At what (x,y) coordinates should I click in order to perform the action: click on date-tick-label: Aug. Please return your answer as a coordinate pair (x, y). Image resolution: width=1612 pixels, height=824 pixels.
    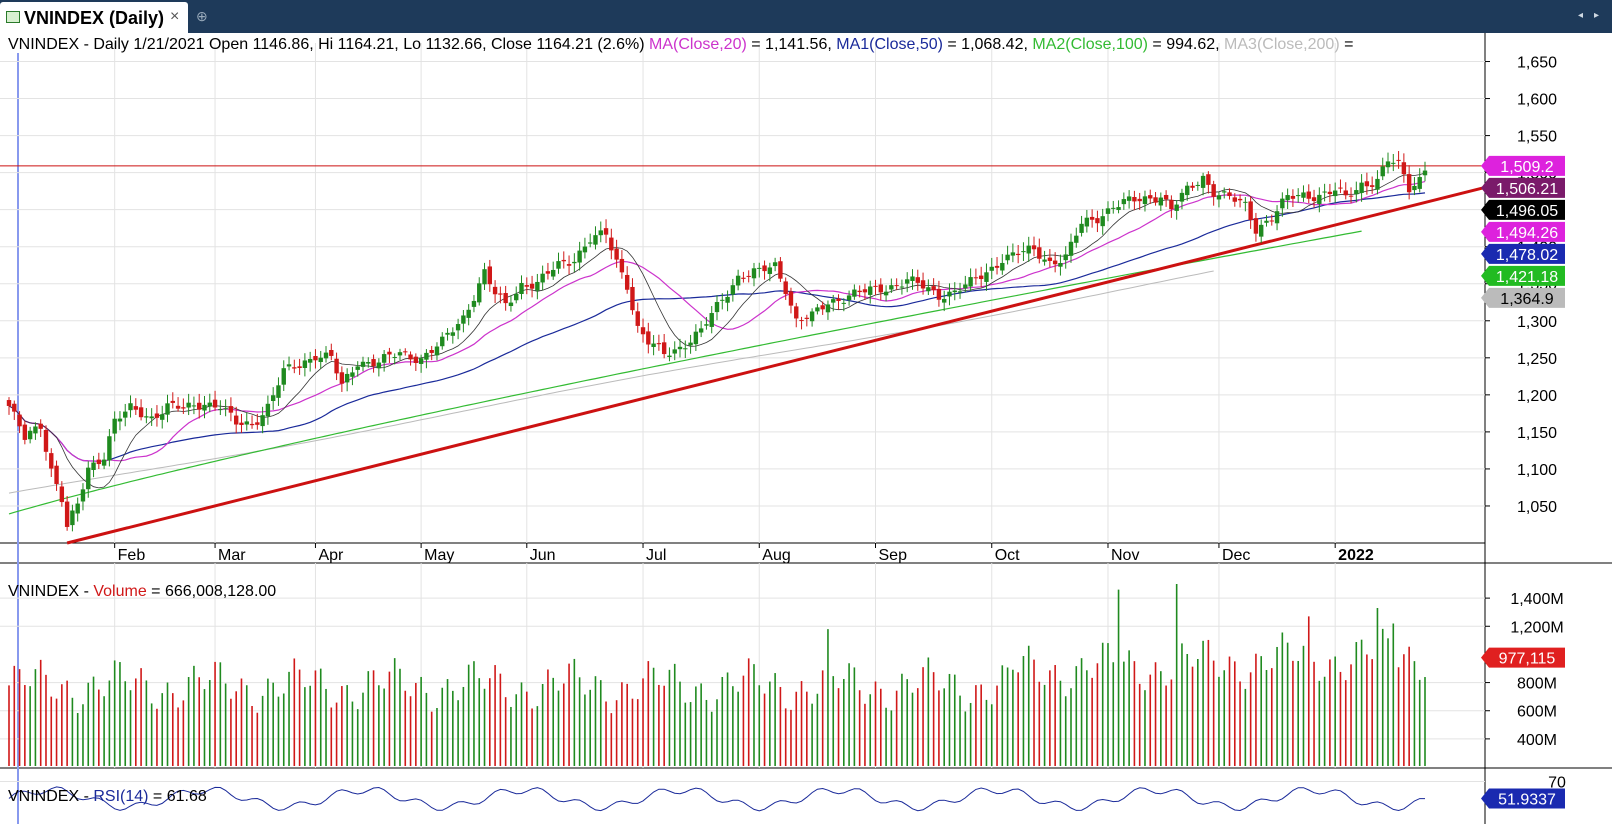
    Looking at the image, I should click on (776, 555).